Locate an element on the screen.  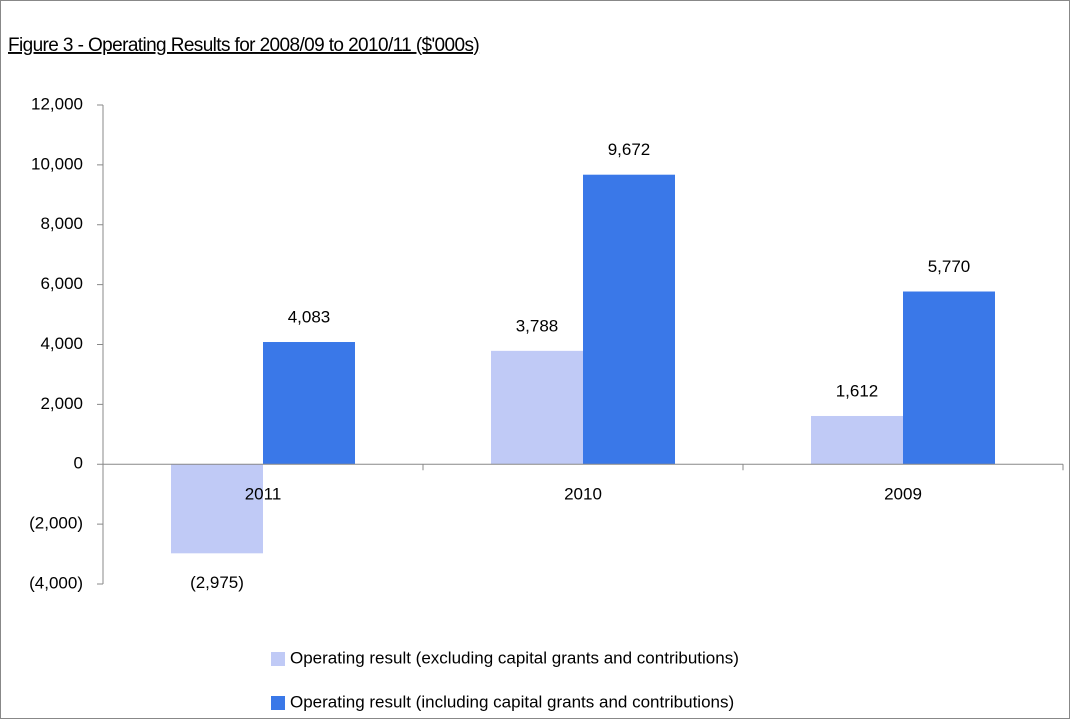
x-tick-label: 2009 is located at coordinates (903, 494).